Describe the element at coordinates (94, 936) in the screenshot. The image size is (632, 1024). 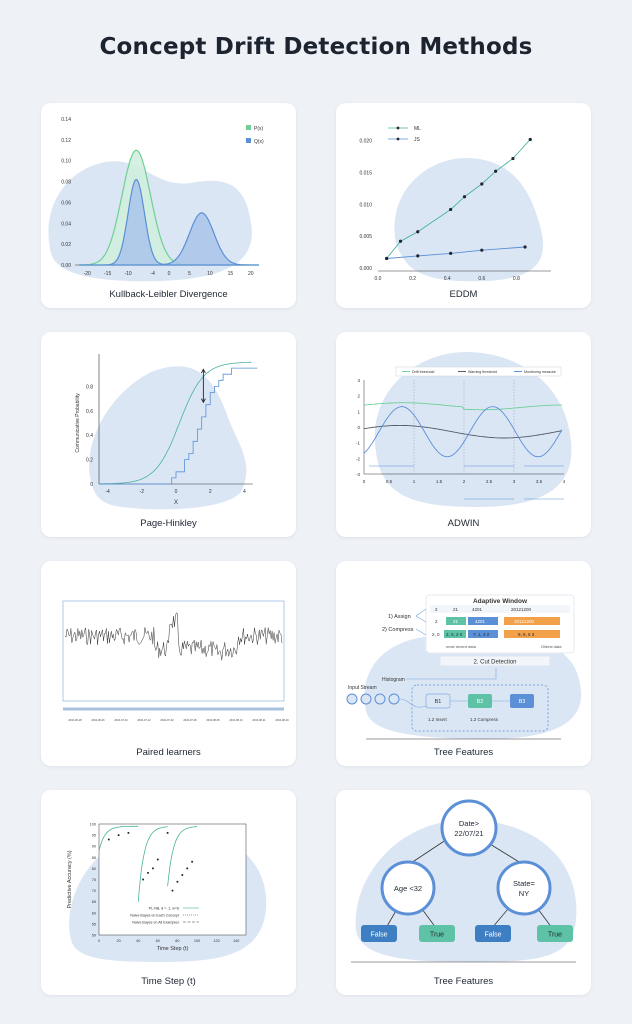
I see `y-tick-label: 50` at that location.